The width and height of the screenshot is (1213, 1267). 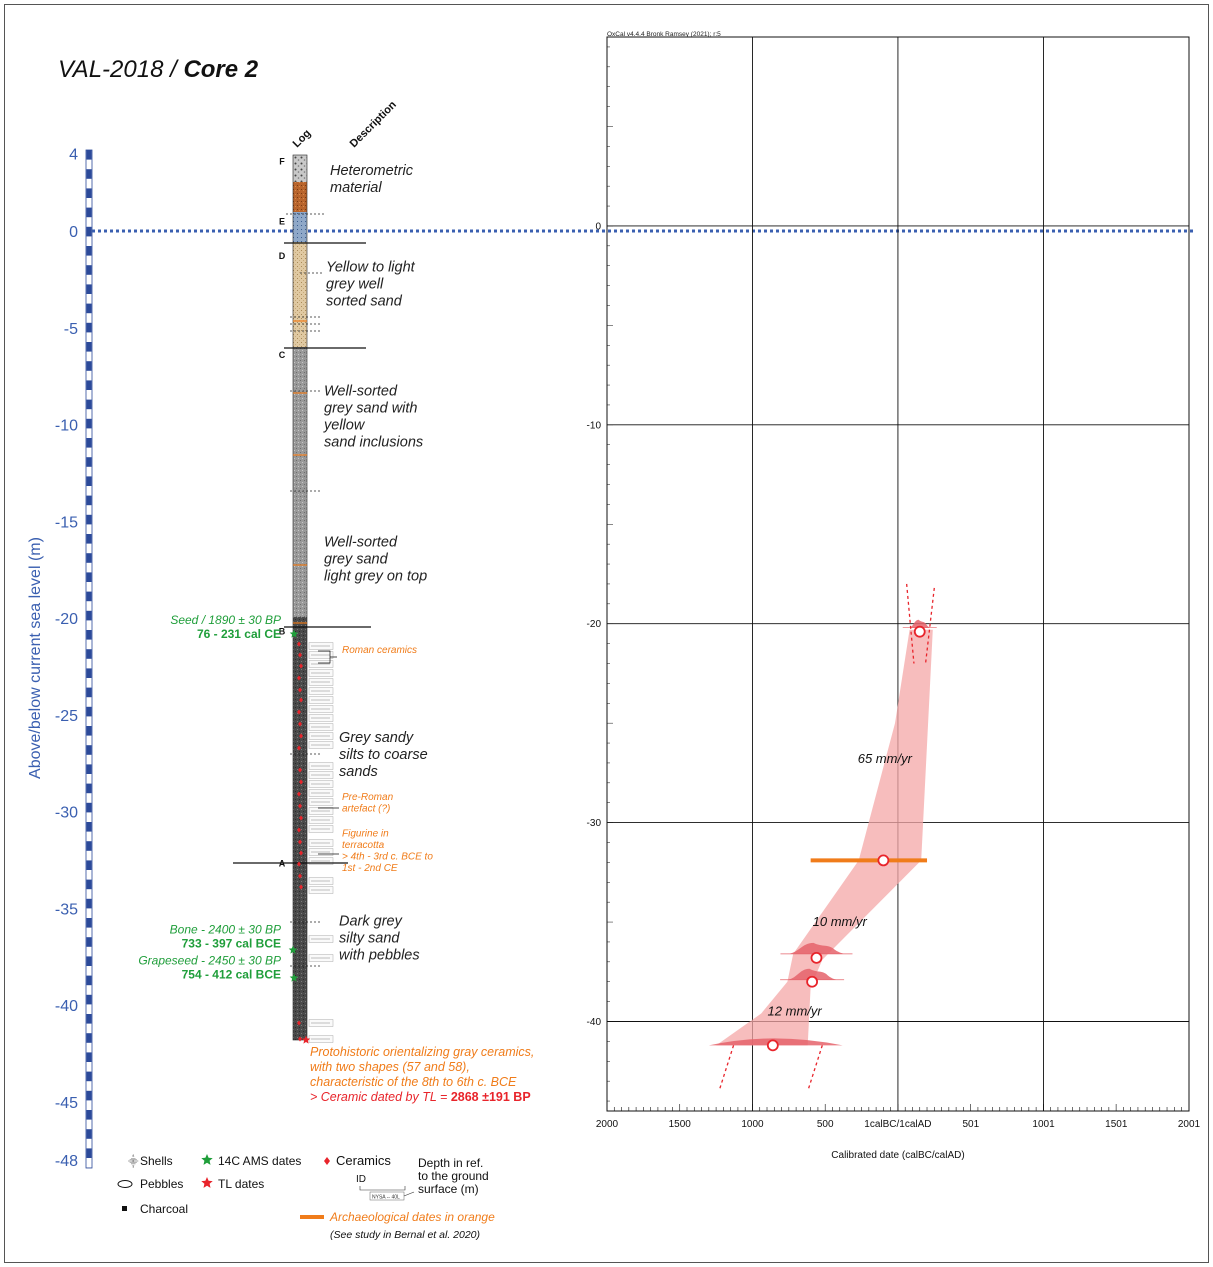 What do you see at coordinates (356, 559) in the screenshot?
I see `description-line: grey sand` at bounding box center [356, 559].